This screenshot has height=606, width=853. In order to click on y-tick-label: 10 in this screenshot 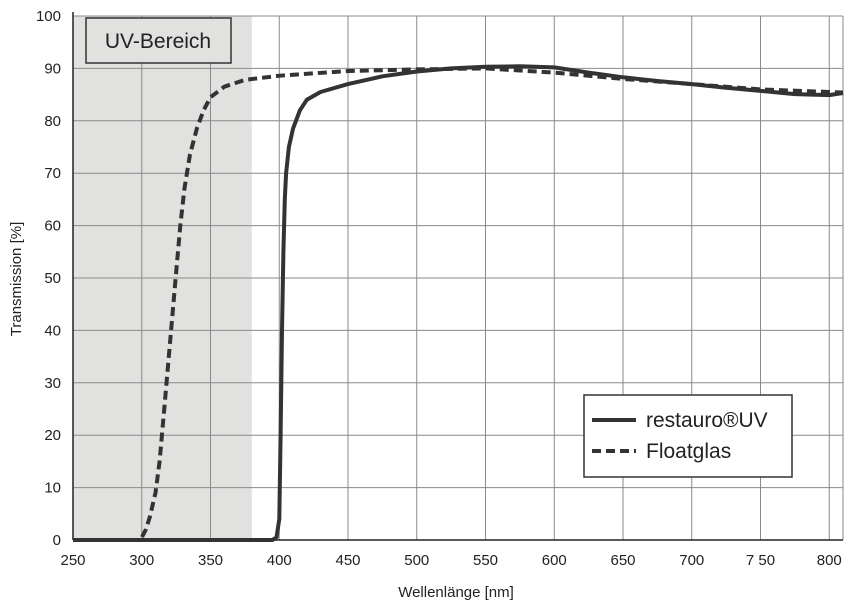, I will do `click(52, 488)`.